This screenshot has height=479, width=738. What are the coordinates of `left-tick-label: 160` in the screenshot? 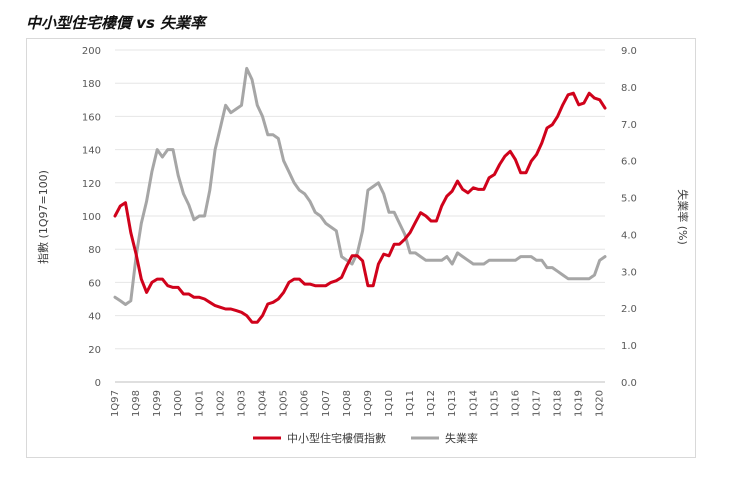 It's located at (91, 117).